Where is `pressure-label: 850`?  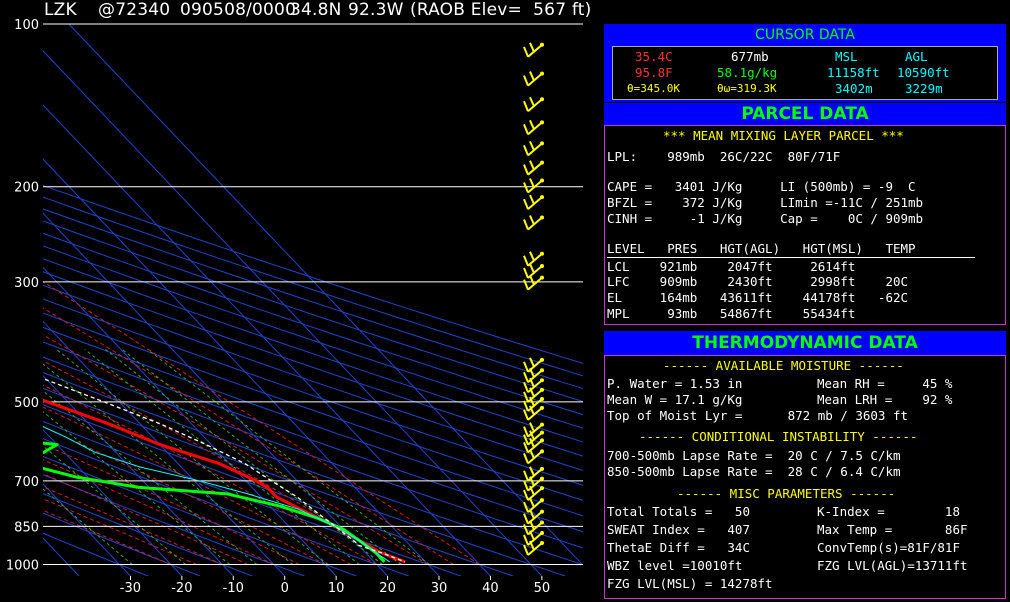
pressure-label: 850 is located at coordinates (26, 527).